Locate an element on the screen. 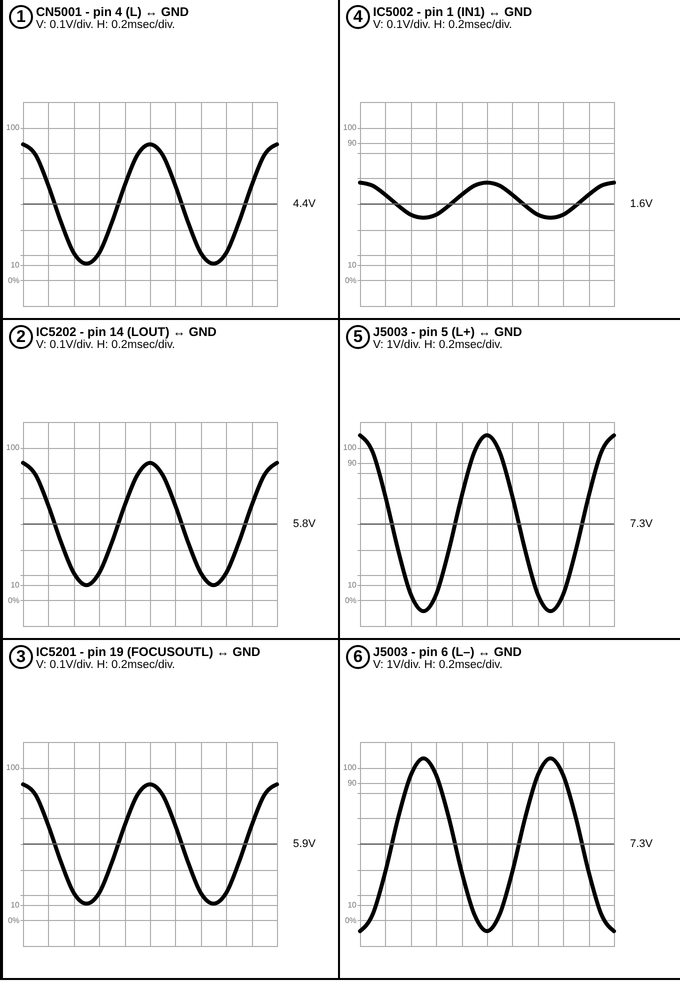 This screenshot has width=680, height=986. text: 5 is located at coordinates (358, 337).